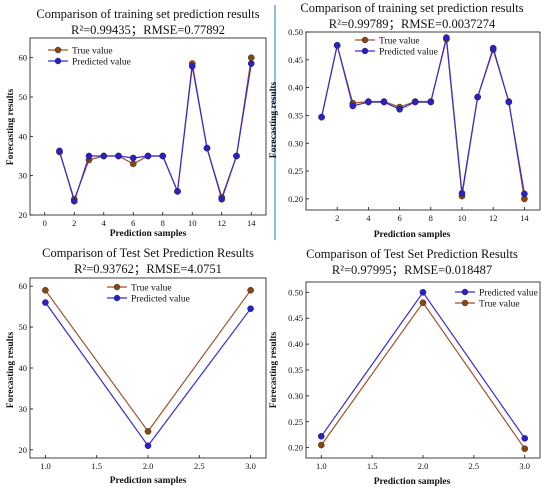  I want to click on legend-label: True value, so click(399, 42).